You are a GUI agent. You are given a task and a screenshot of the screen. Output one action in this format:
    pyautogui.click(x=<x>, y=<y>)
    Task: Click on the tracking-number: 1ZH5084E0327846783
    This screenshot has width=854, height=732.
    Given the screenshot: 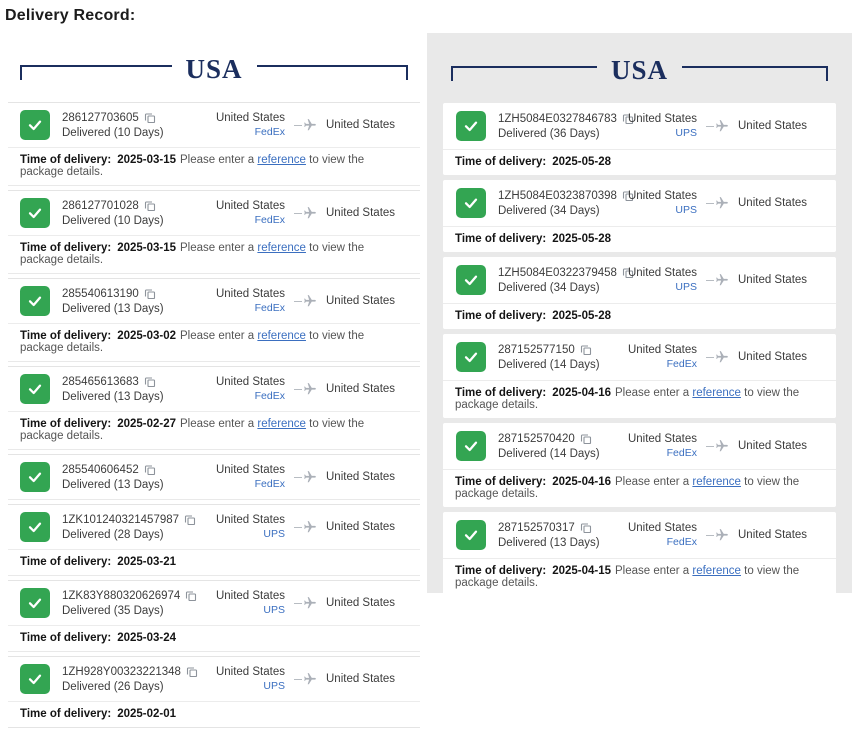 What is the action you would take?
    pyautogui.click(x=557, y=118)
    